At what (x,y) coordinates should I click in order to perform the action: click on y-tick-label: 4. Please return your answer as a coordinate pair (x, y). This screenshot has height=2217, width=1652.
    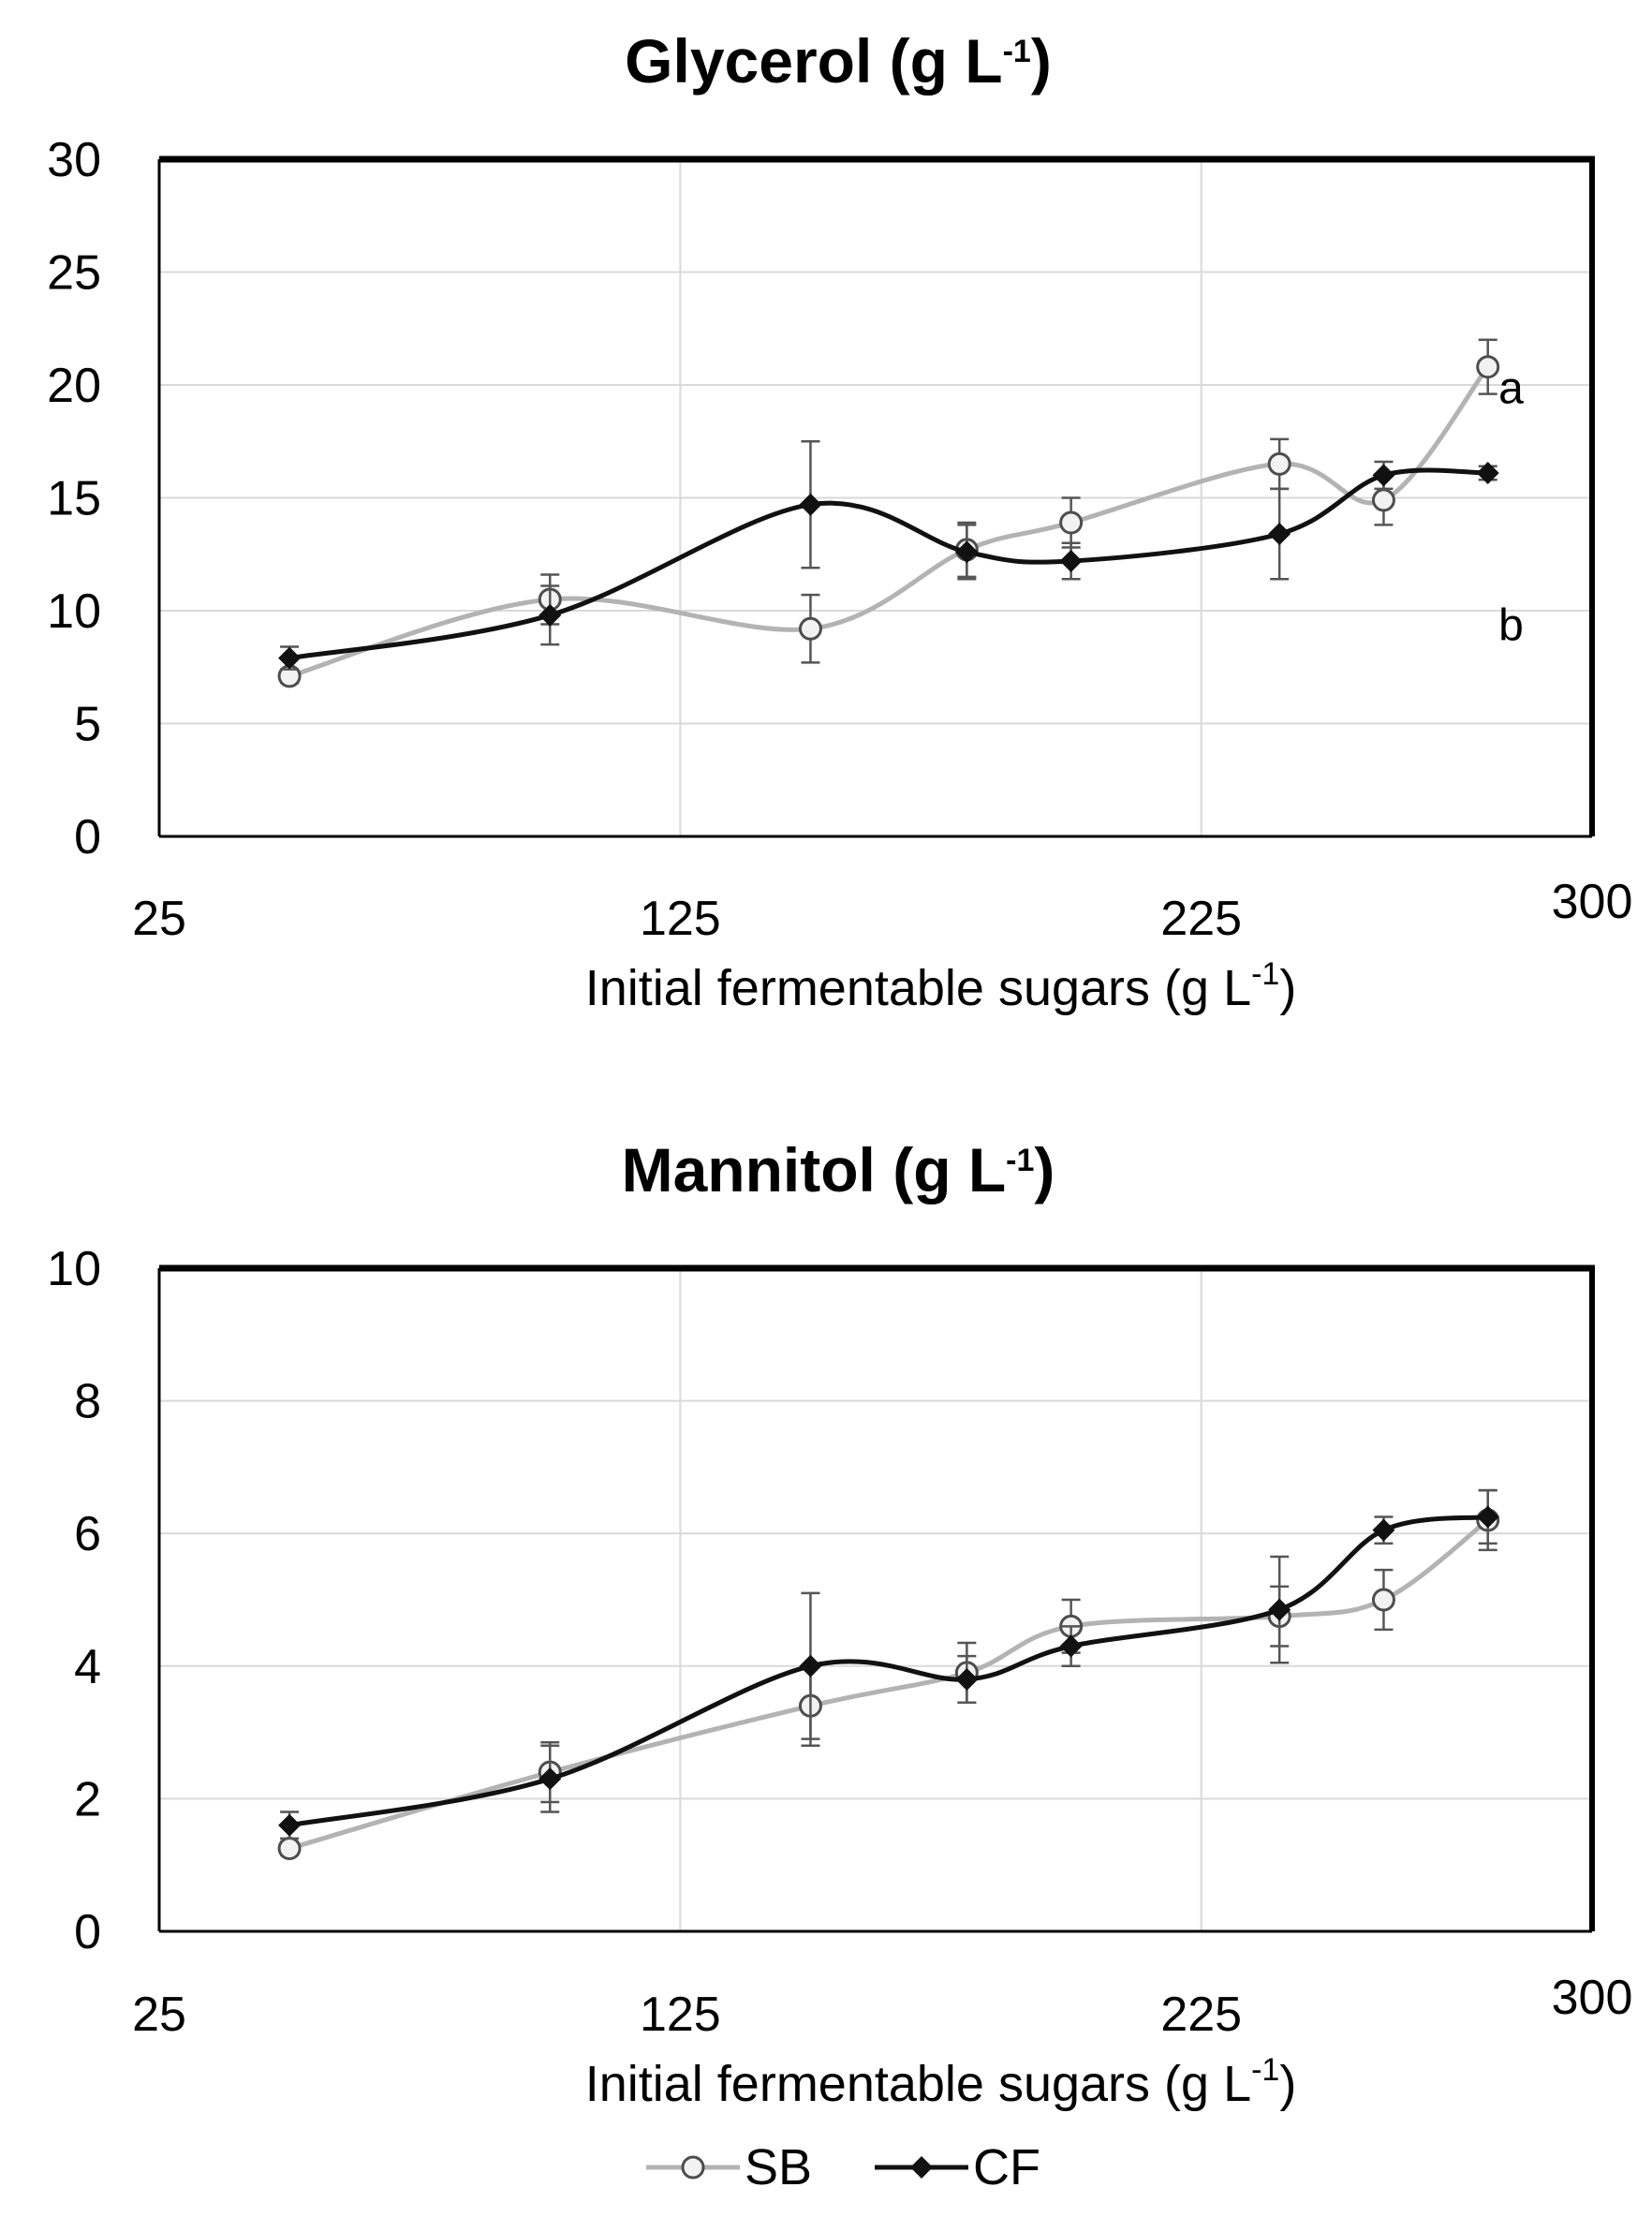
    Looking at the image, I should click on (87, 1667).